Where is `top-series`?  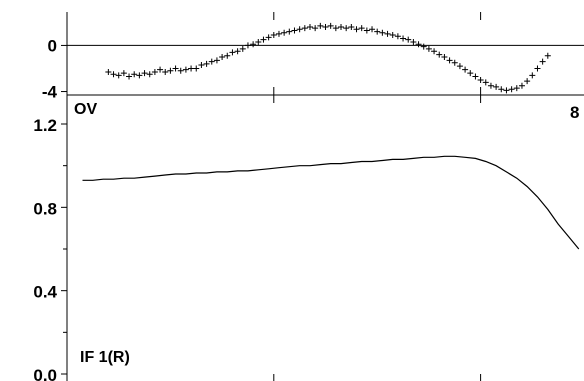
top-series is located at coordinates (328, 58).